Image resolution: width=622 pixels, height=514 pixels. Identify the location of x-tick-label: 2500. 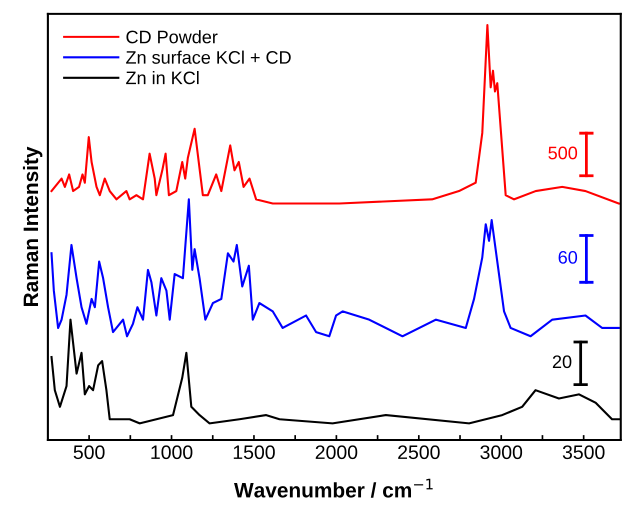
(419, 452).